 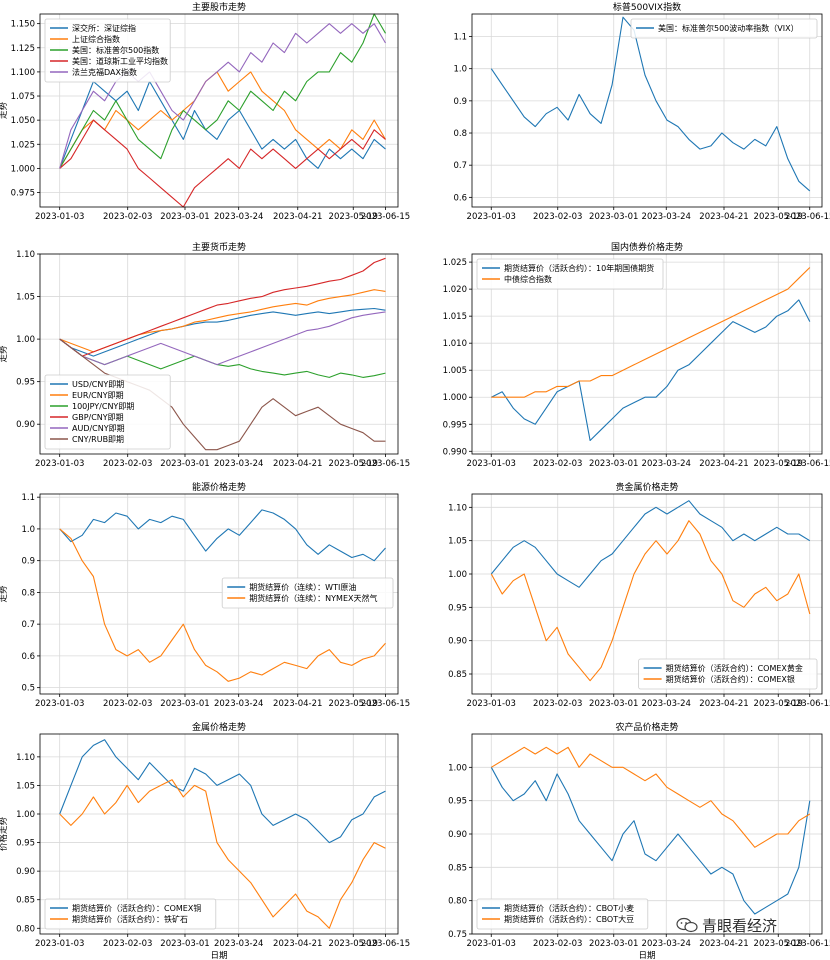 What do you see at coordinates (455, 263) in the screenshot?
I see `y-tick-label: 1.025` at bounding box center [455, 263].